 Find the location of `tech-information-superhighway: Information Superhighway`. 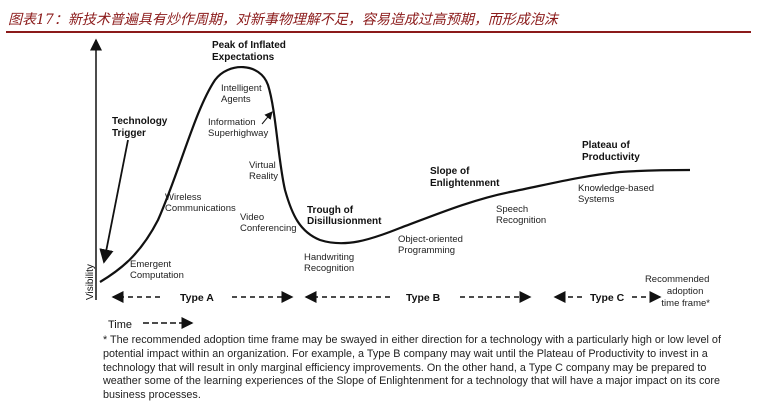

tech-information-superhighway: Information Superhighway is located at coordinates (238, 128).